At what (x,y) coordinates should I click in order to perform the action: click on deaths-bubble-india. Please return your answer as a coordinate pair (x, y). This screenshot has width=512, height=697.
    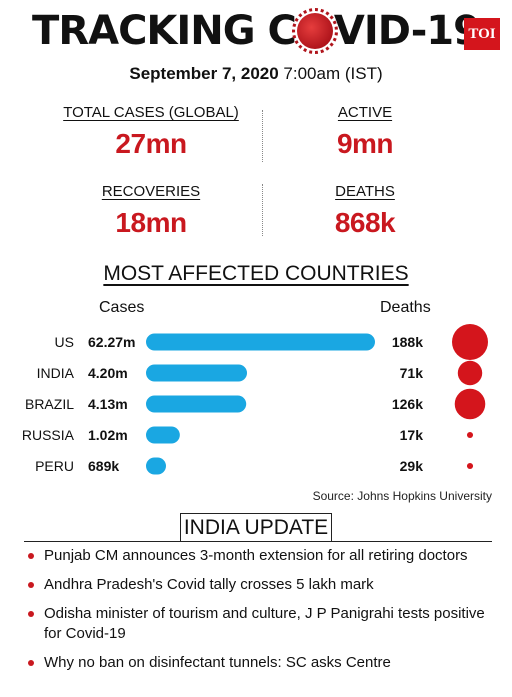
    Looking at the image, I should click on (470, 373).